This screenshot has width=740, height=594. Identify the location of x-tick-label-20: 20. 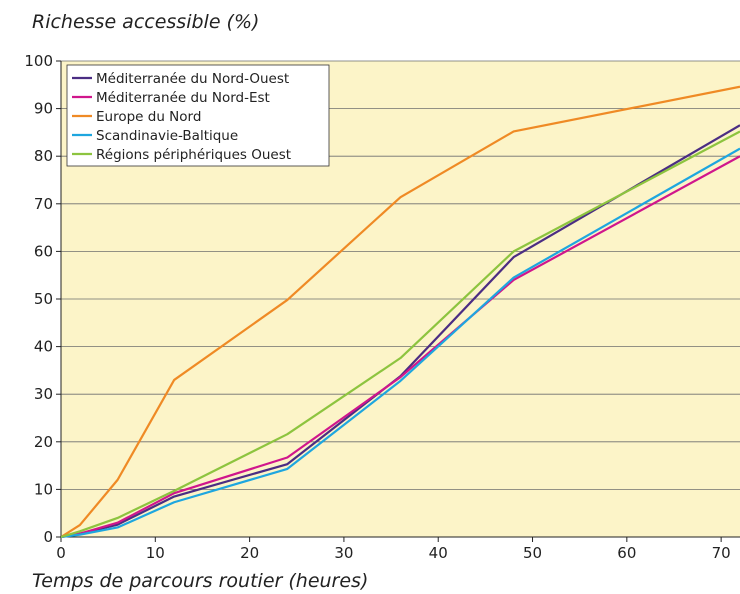
(249, 553).